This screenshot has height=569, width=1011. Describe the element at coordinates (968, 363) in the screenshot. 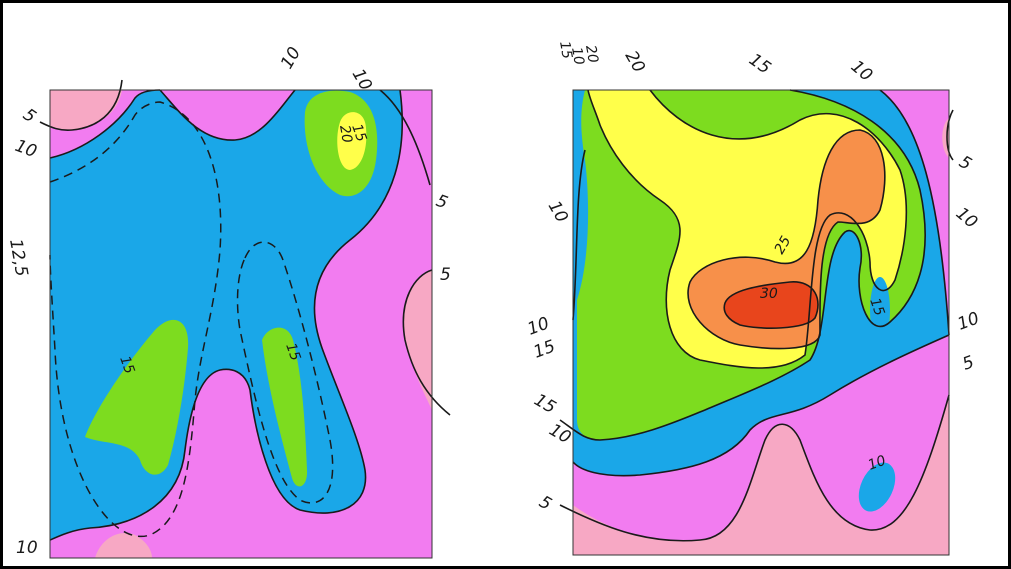

I see `right-label-5-rightmid: 5` at that location.